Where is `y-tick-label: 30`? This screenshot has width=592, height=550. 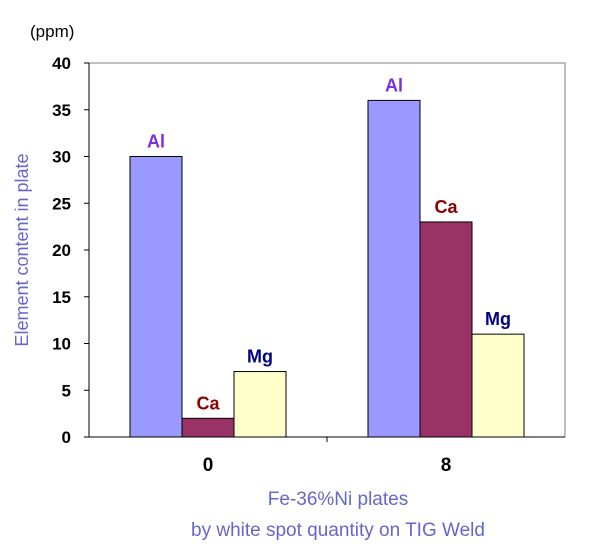 y-tick-label: 30 is located at coordinates (61, 157).